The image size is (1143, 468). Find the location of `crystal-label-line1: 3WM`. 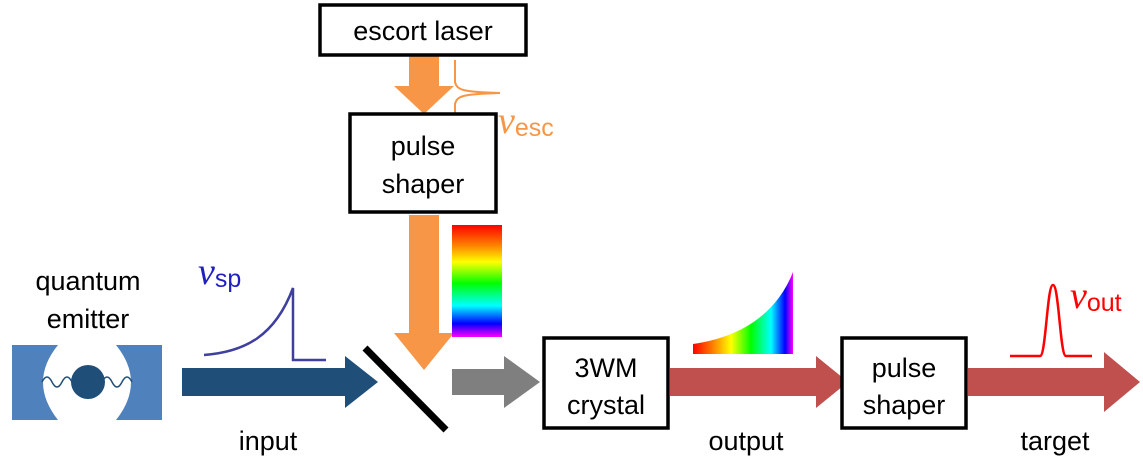

crystal-label-line1: 3WM is located at coordinates (606, 368).